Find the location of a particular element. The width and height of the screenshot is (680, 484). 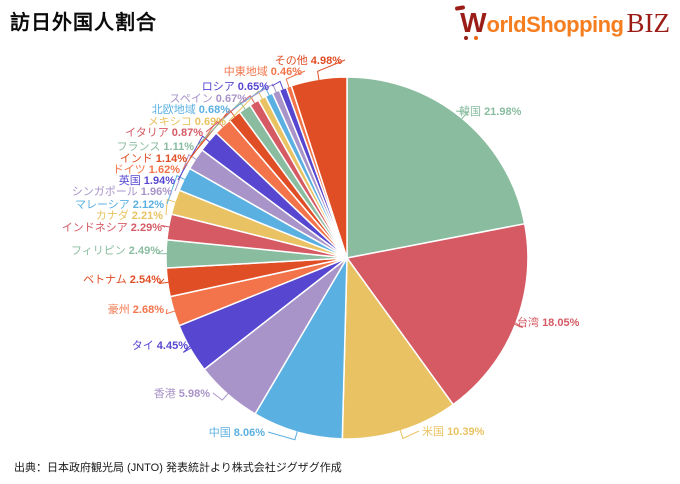

slice-label: メキシコ 0.69% is located at coordinates (187, 122).